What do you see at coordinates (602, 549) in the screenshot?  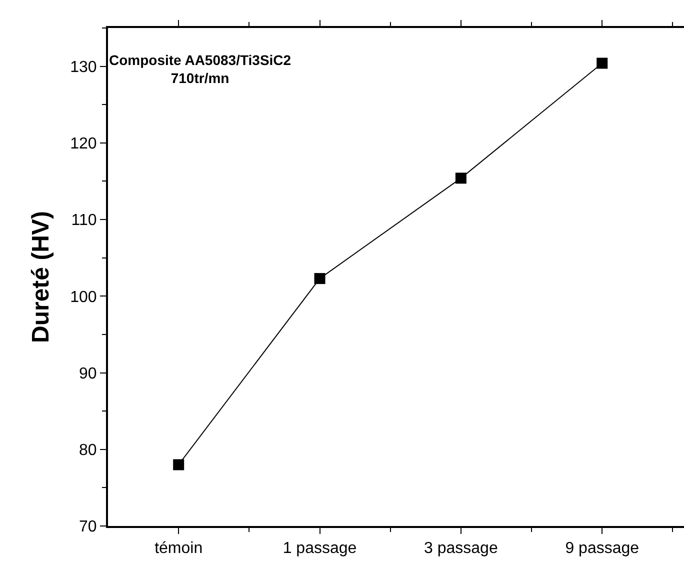 I see `x-tick-label: 9 passage` at bounding box center [602, 549].